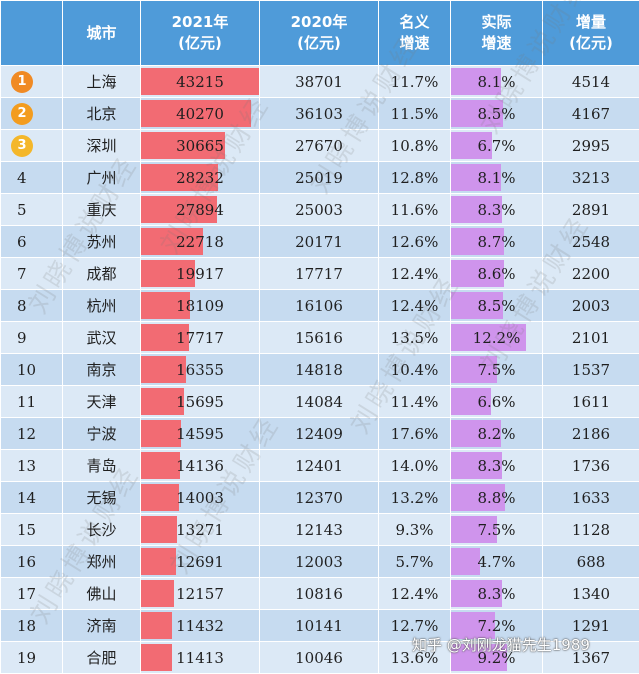  I want to click on increase-cell: 1128, so click(591, 530).